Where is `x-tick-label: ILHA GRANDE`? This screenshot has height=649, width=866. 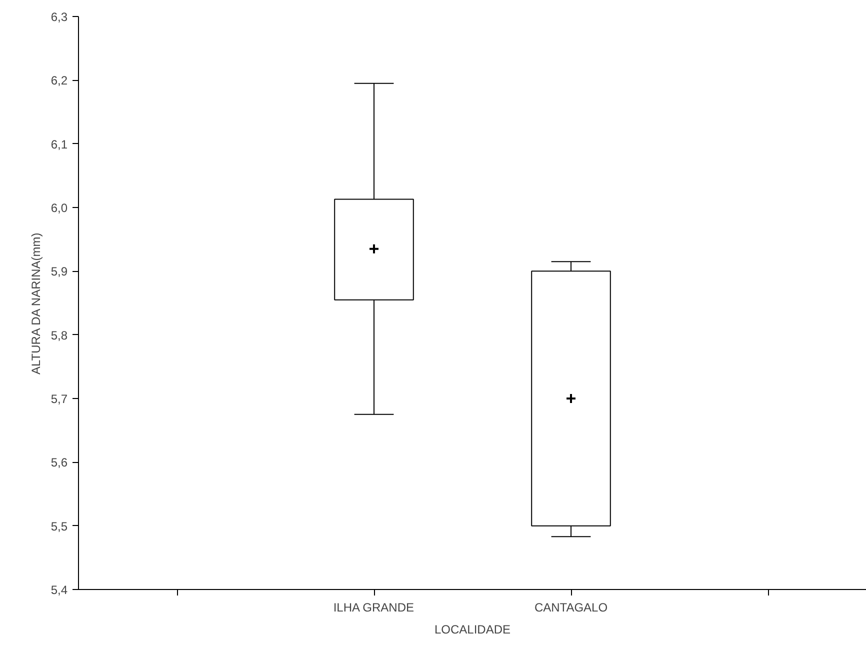
x-tick-label: ILHA GRANDE is located at coordinates (373, 607).